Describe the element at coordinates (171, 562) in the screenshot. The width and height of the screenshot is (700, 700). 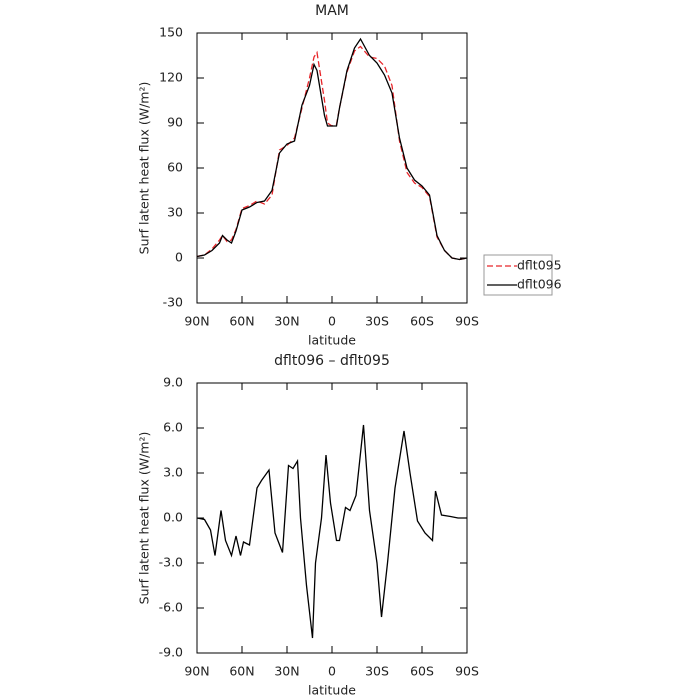
I see `y-tick-label: -3.0` at that location.